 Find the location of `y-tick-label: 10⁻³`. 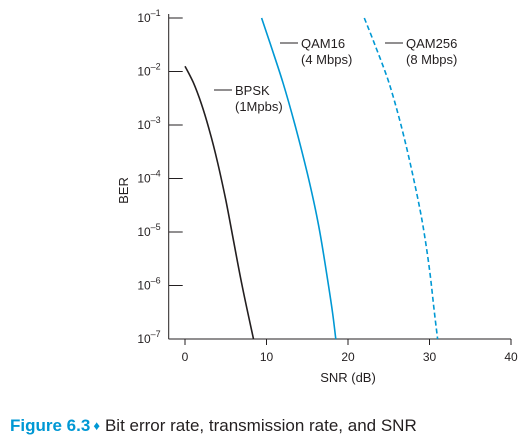

y-tick-label: 10⁻³ is located at coordinates (148, 123).